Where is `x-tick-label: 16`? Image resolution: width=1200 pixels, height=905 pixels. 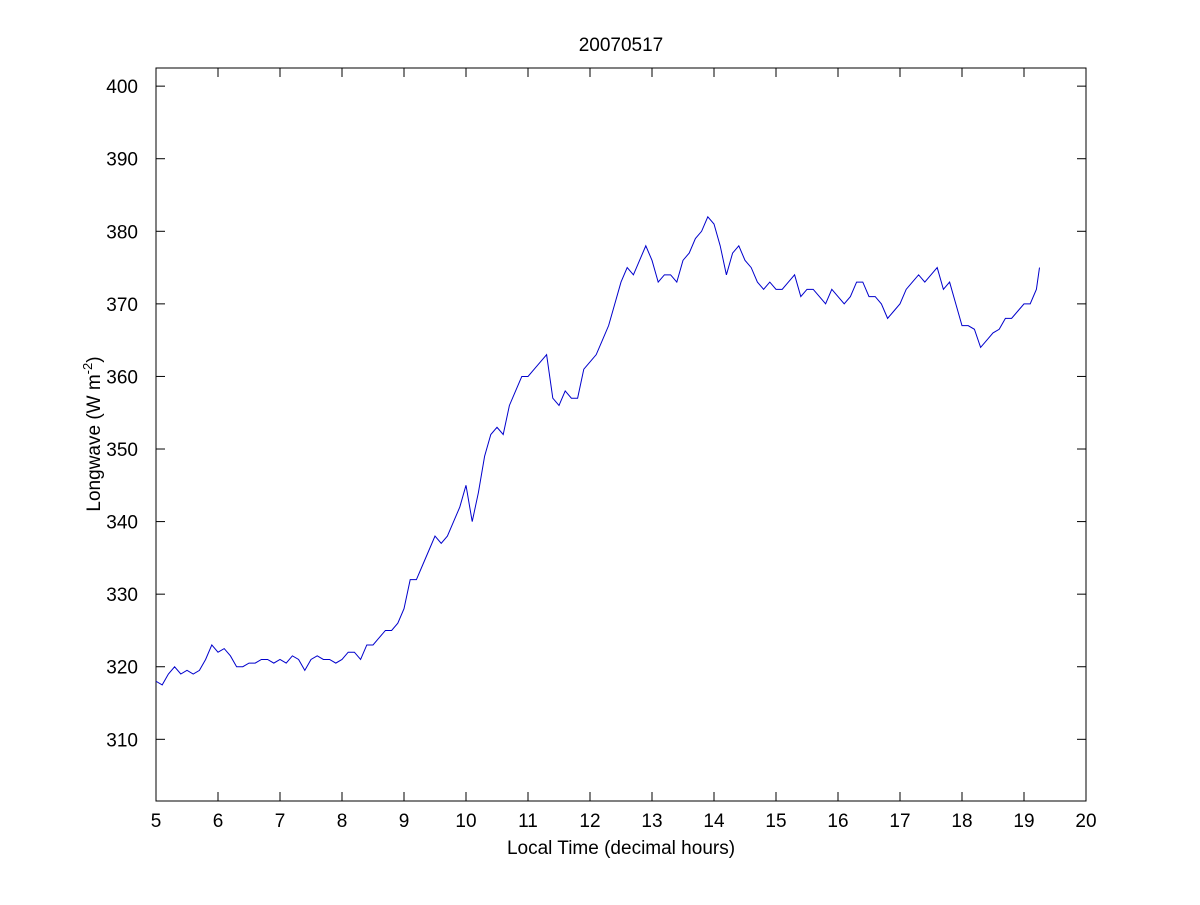
x-tick-label: 16 is located at coordinates (837, 821).